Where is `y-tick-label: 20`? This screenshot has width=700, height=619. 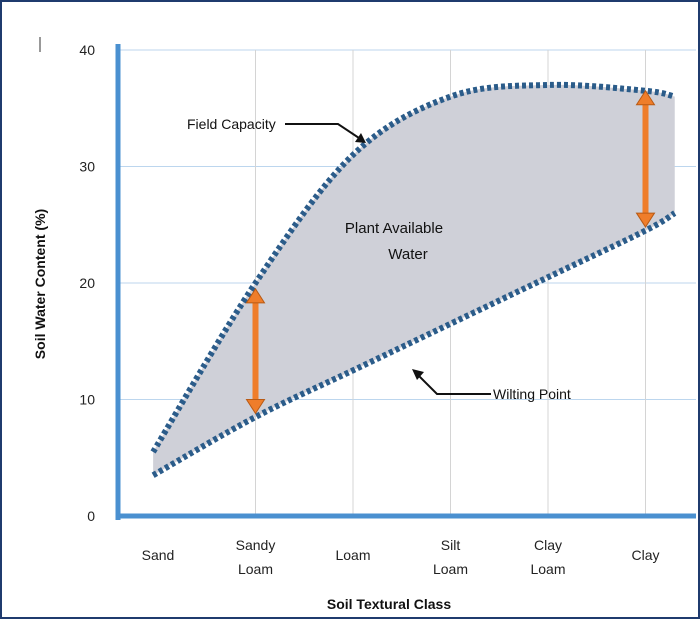
y-tick-label: 20 is located at coordinates (87, 283).